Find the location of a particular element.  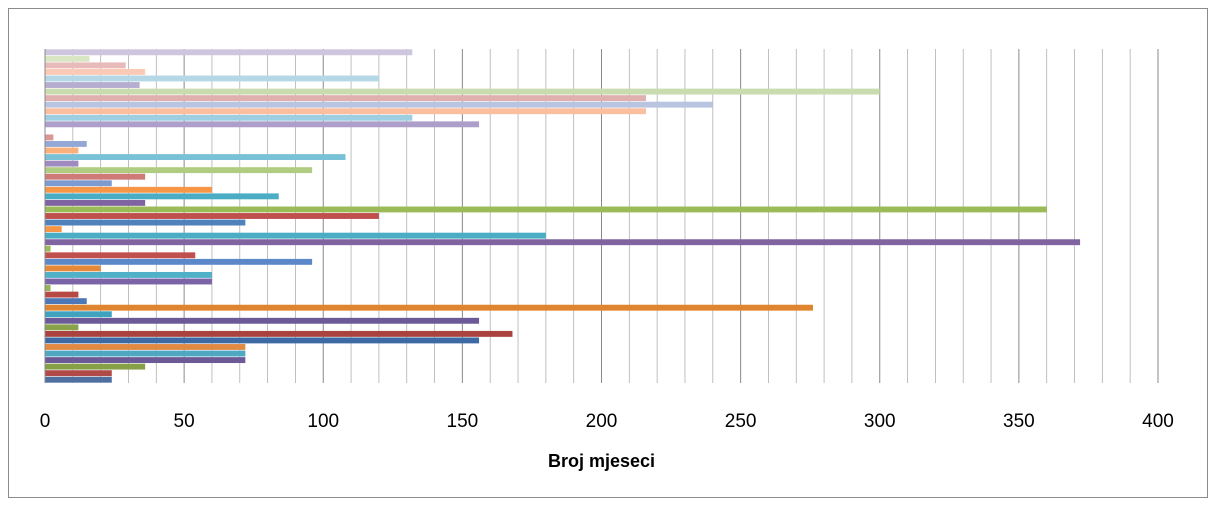

x-axis-title: Broj mjeseci is located at coordinates (601, 461).